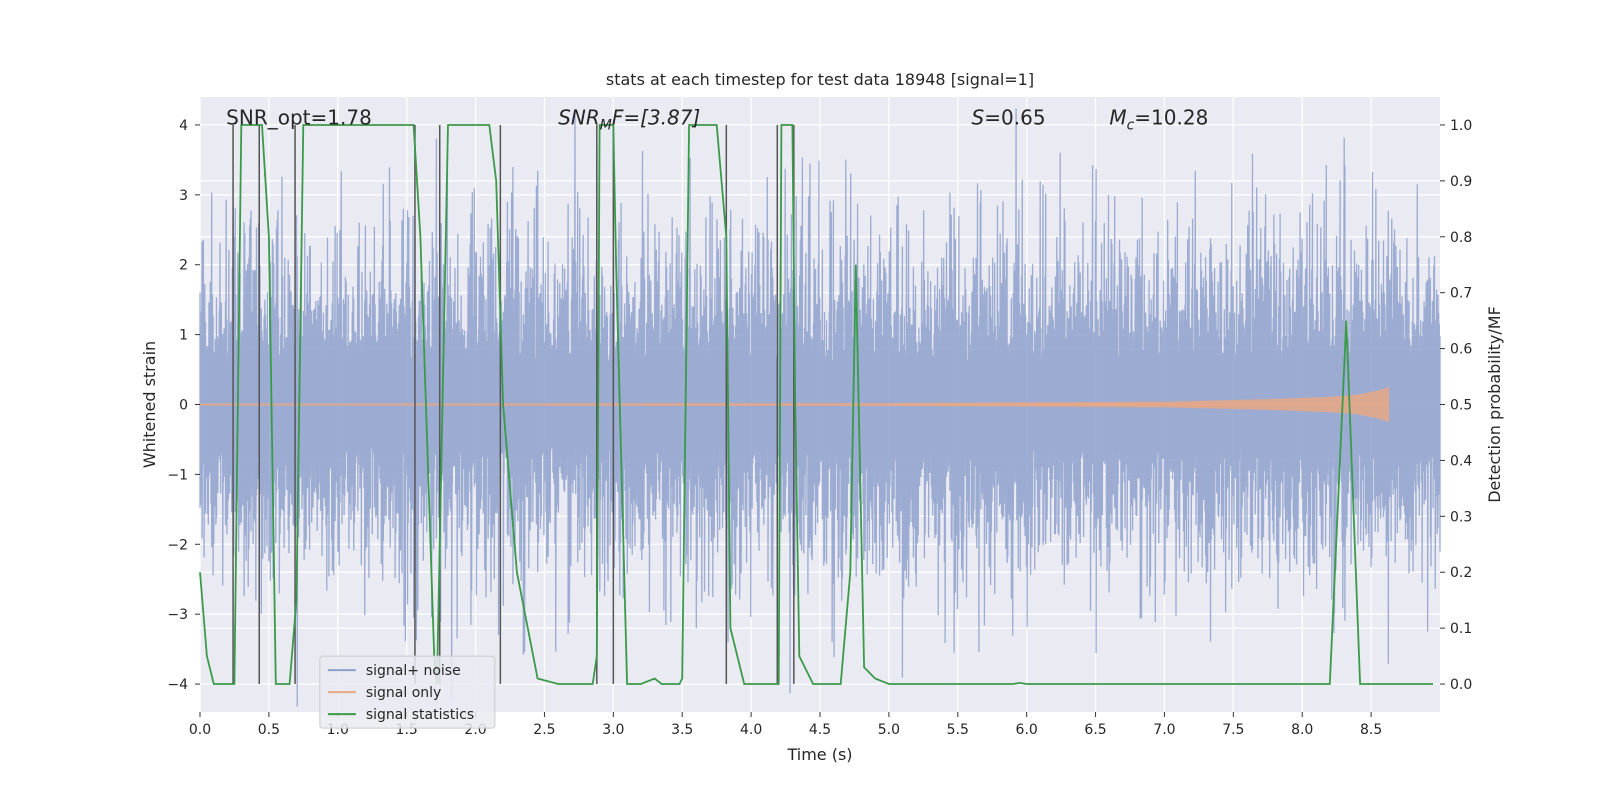 The width and height of the screenshot is (1600, 800). Describe the element at coordinates (579, 117) in the screenshot. I see `annotation-snr-mf-base: SNR` at that location.